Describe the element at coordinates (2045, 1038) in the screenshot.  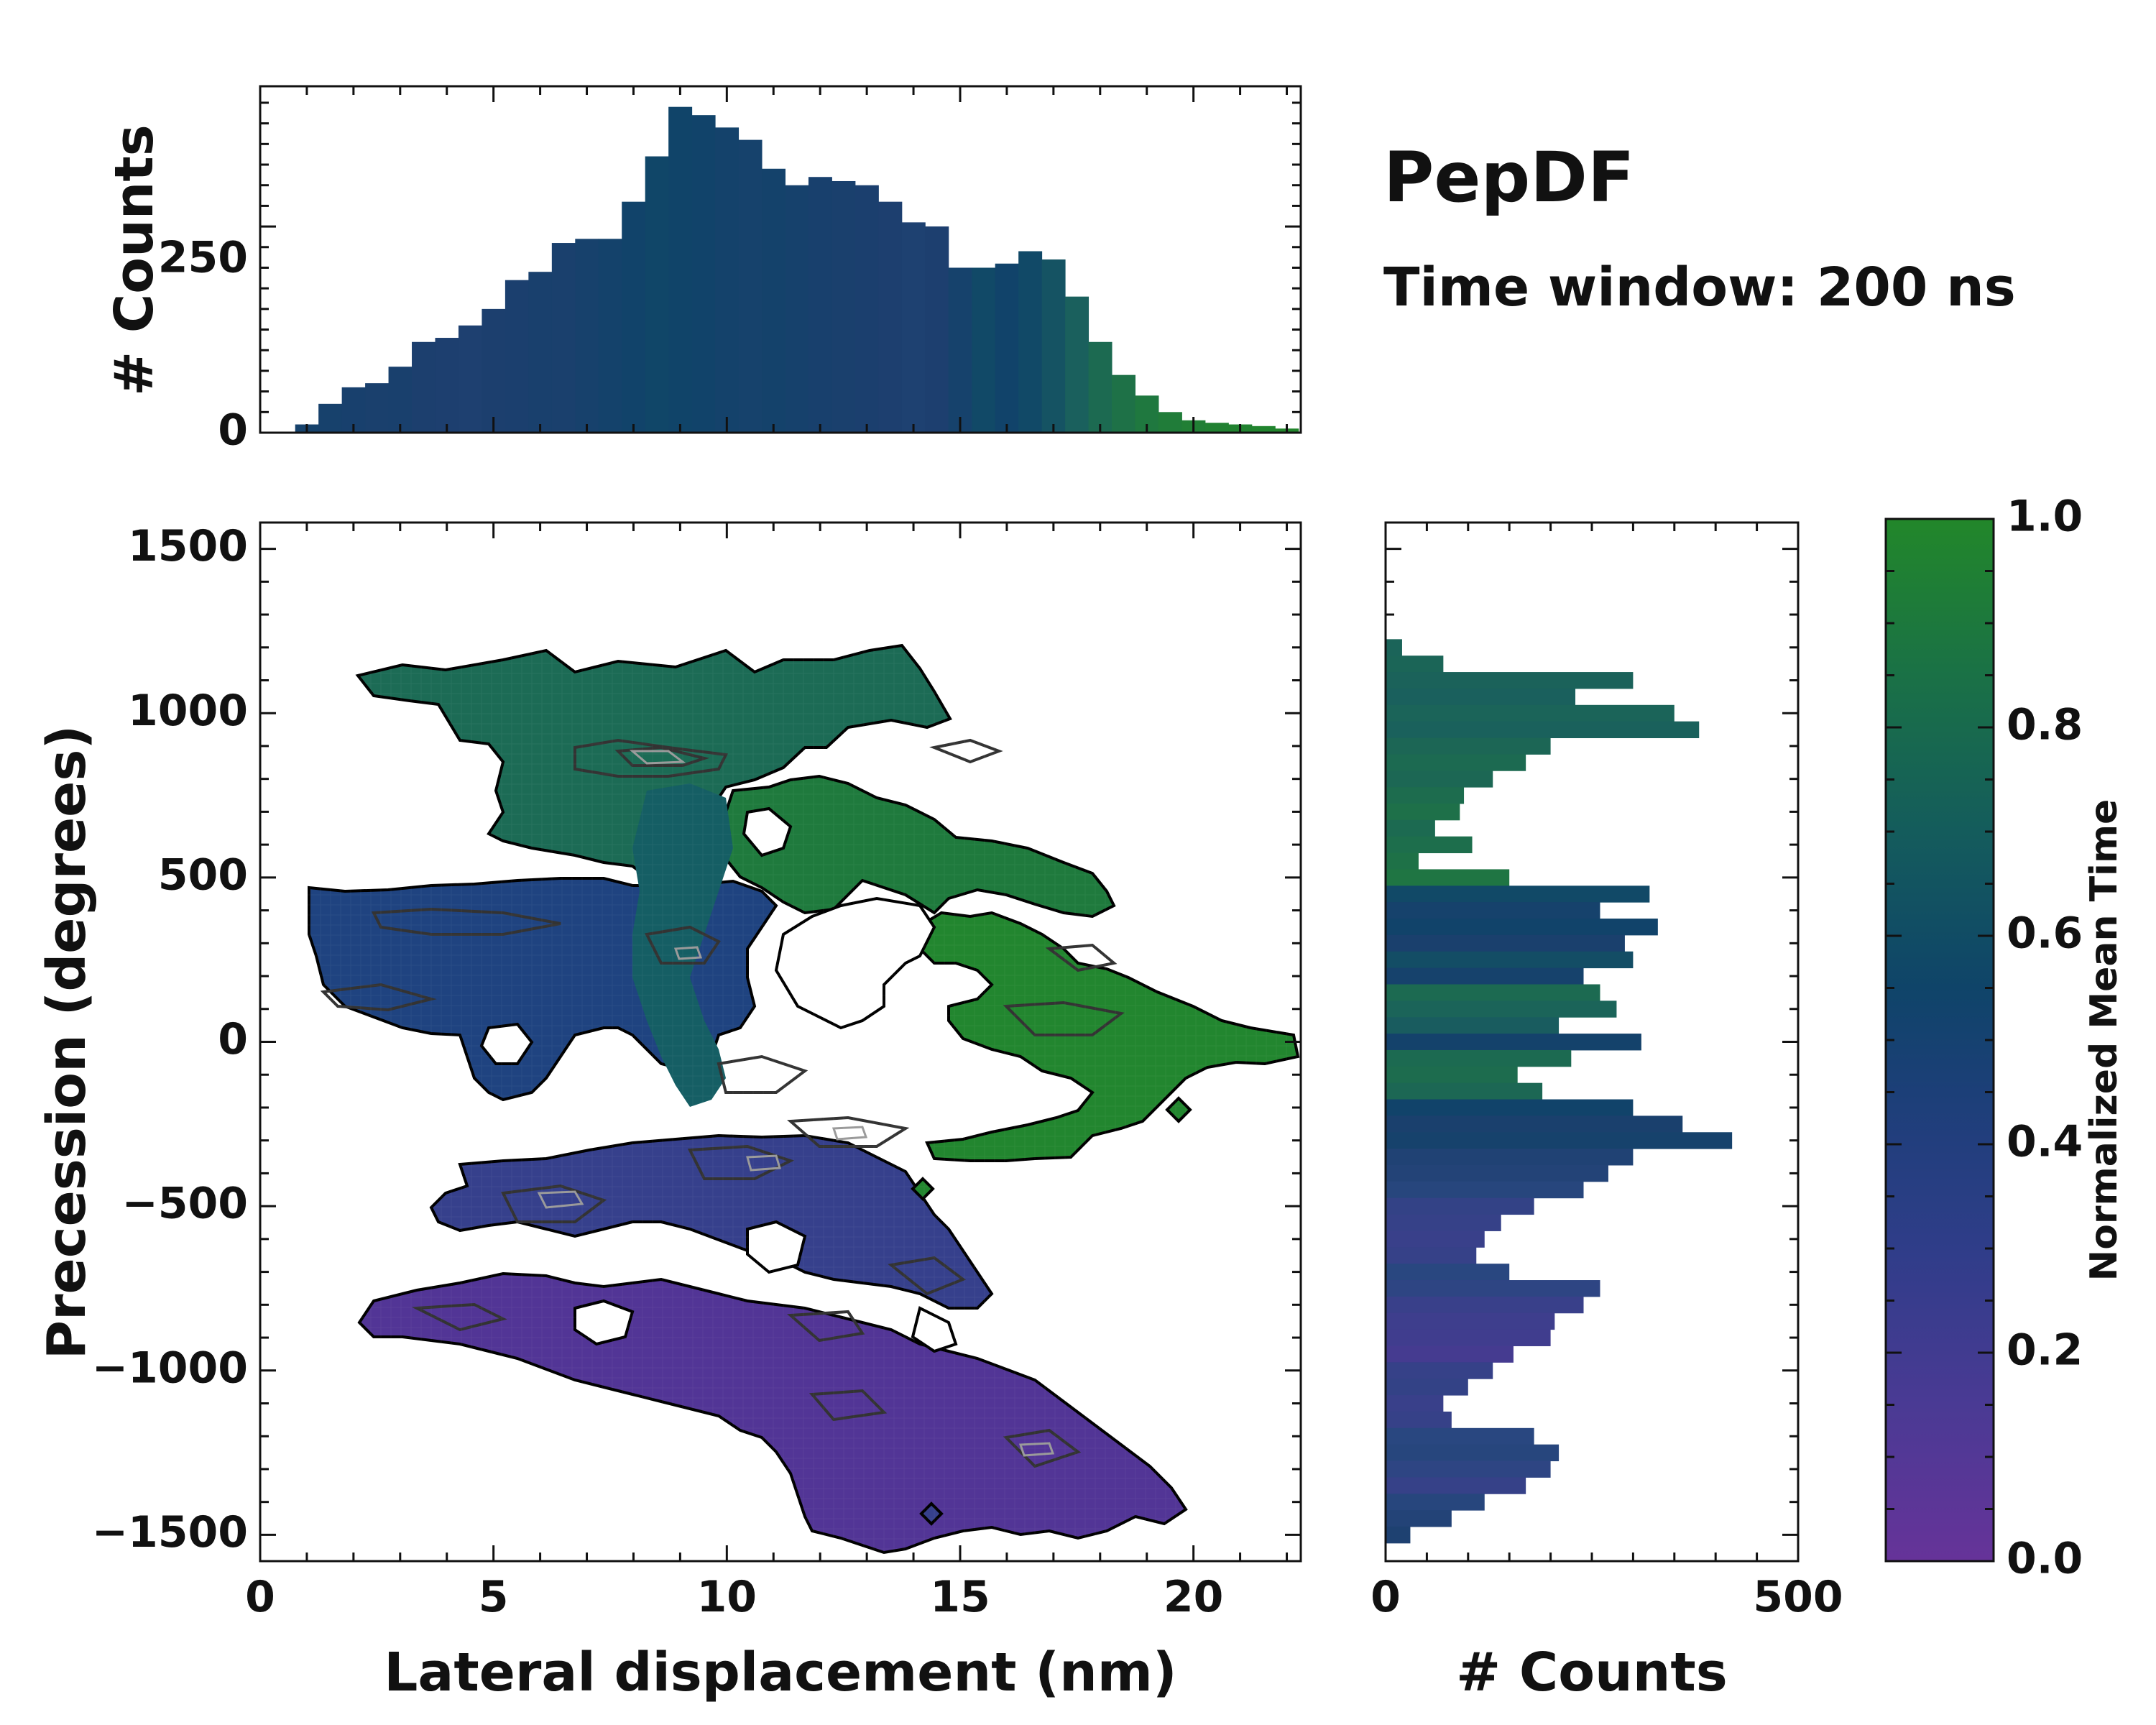
I see `colorbar-tick-labels: 0.0 0.2 0.4 0.6 0.8 1.0` at that location.